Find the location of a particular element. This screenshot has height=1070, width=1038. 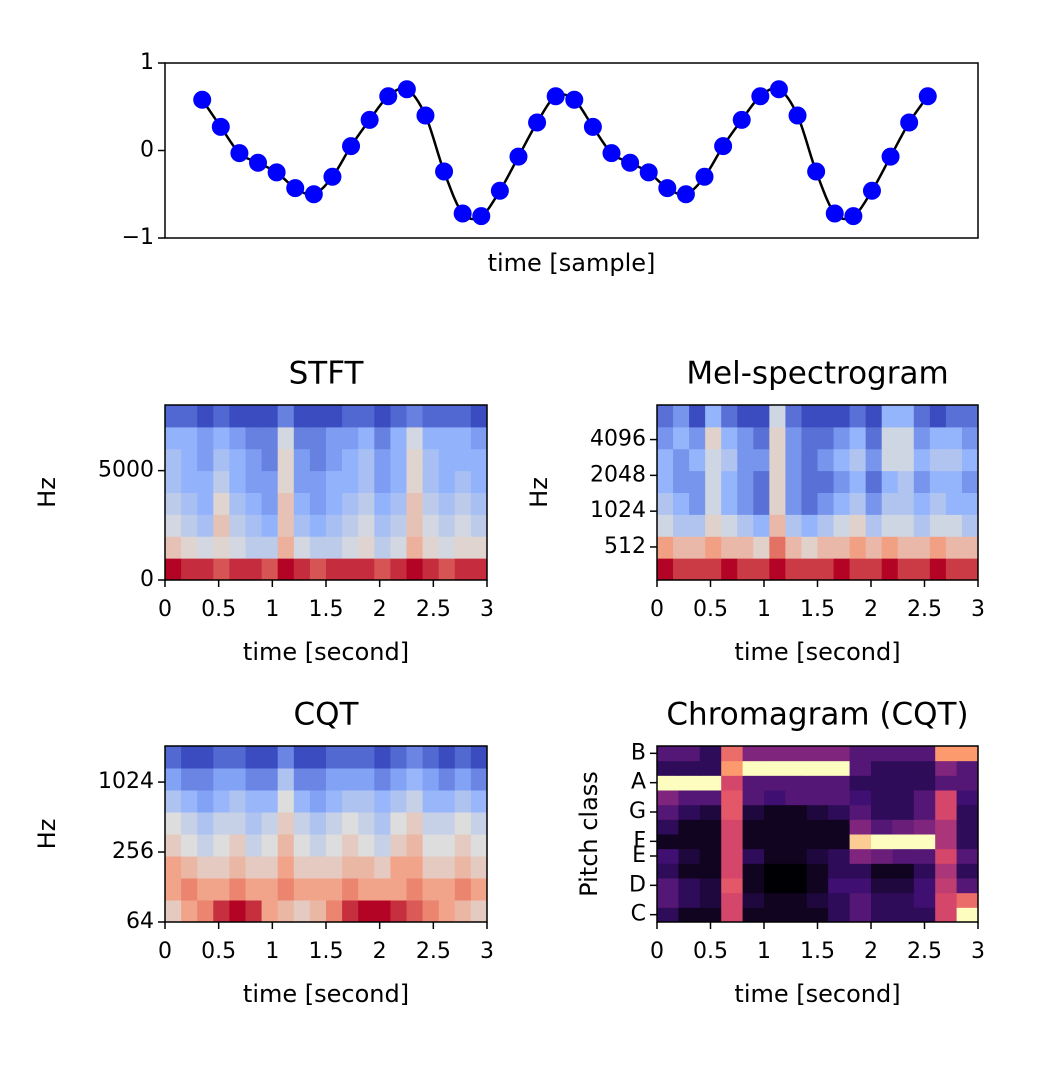

y-tick-label: 1 is located at coordinates (147, 62).